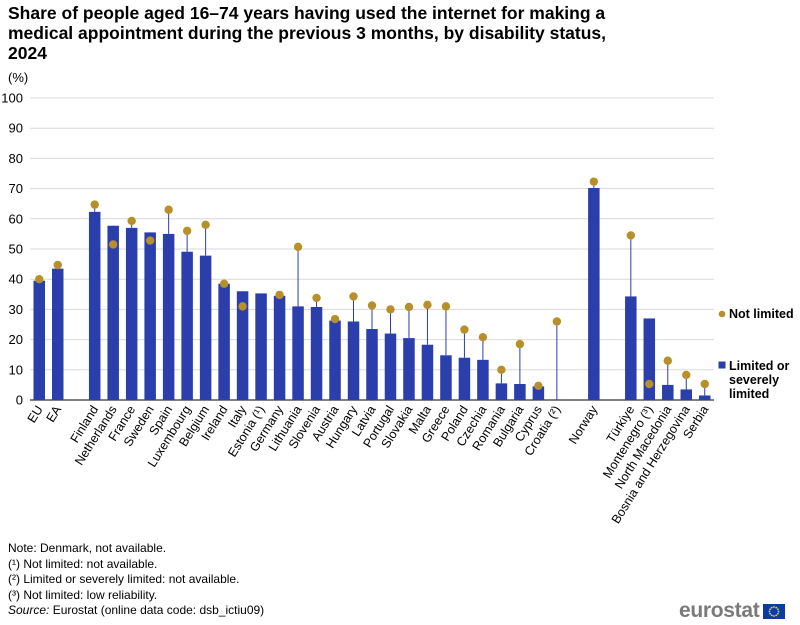 This screenshot has height=625, width=800. I want to click on y-tick-label: 70, so click(16, 188).